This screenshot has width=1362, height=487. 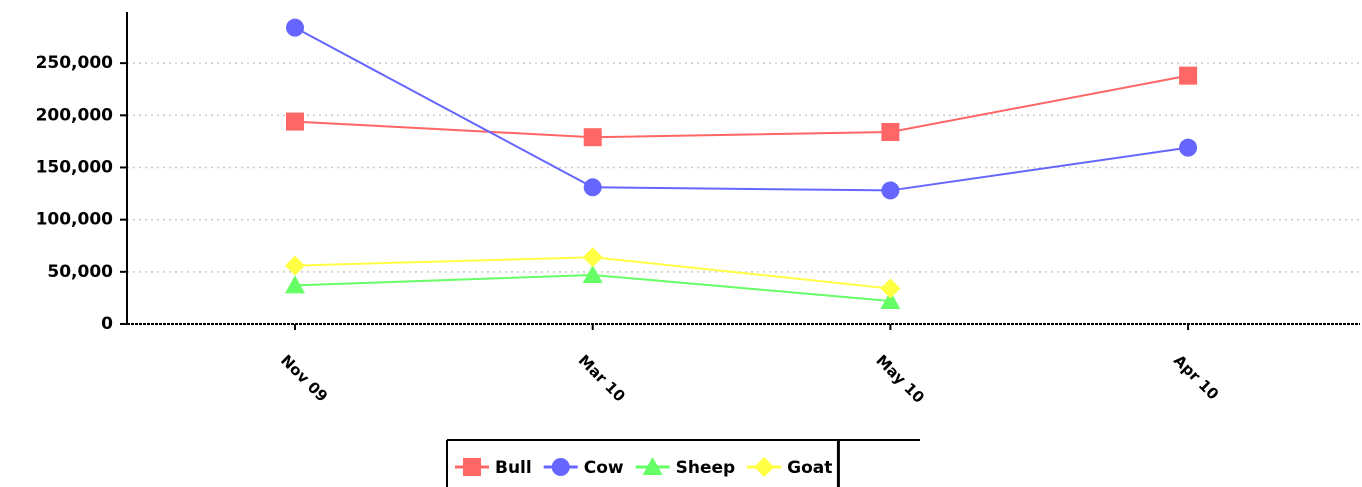 What do you see at coordinates (304, 378) in the screenshot?
I see `x-tick-label: Nov 09` at bounding box center [304, 378].